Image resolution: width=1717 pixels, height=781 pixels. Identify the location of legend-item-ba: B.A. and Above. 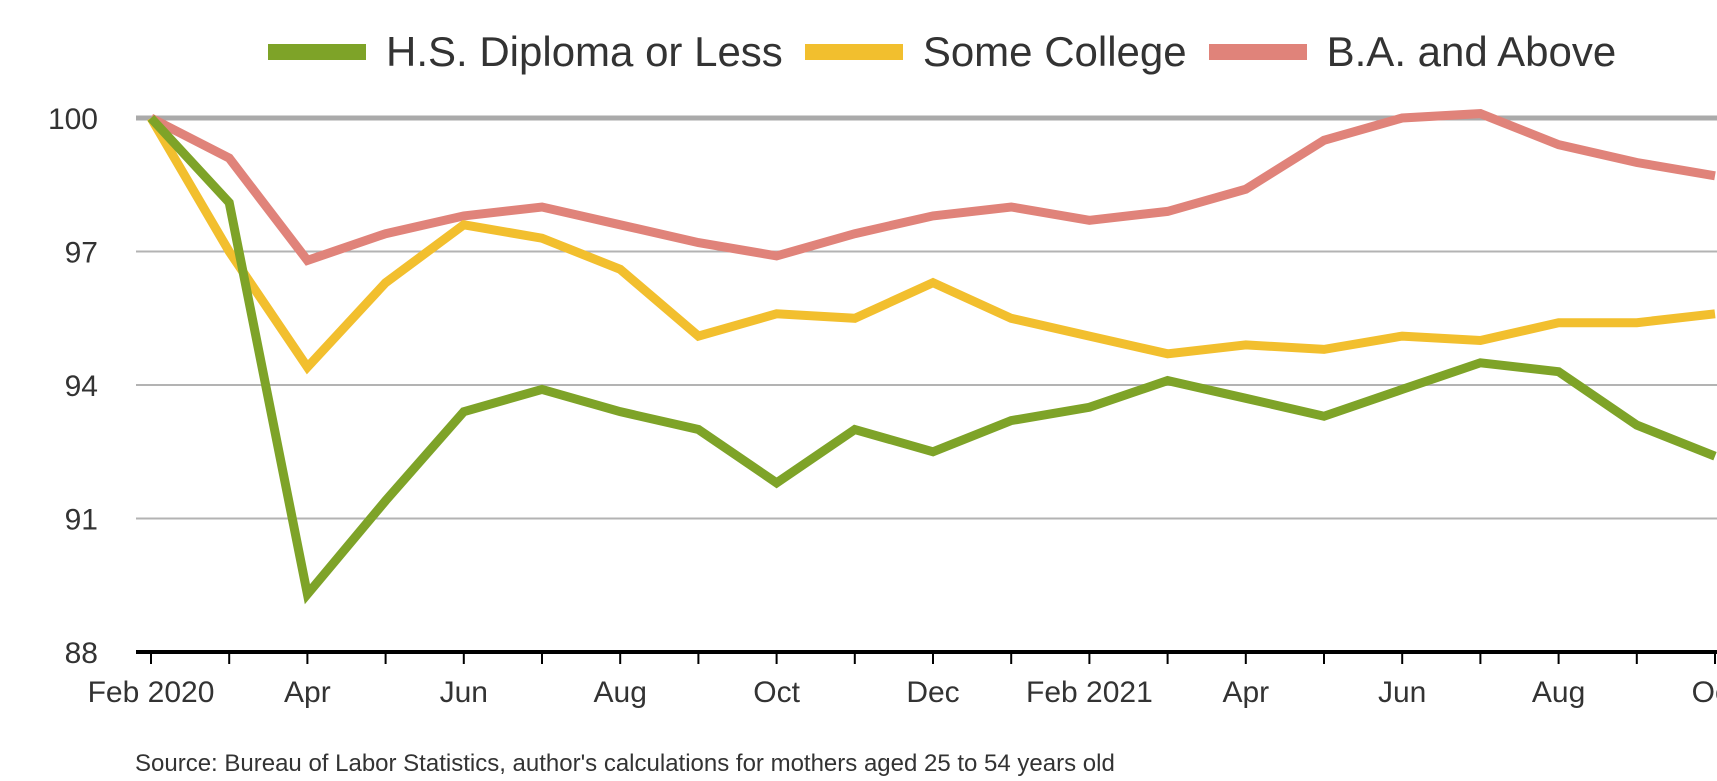
(1412, 52).